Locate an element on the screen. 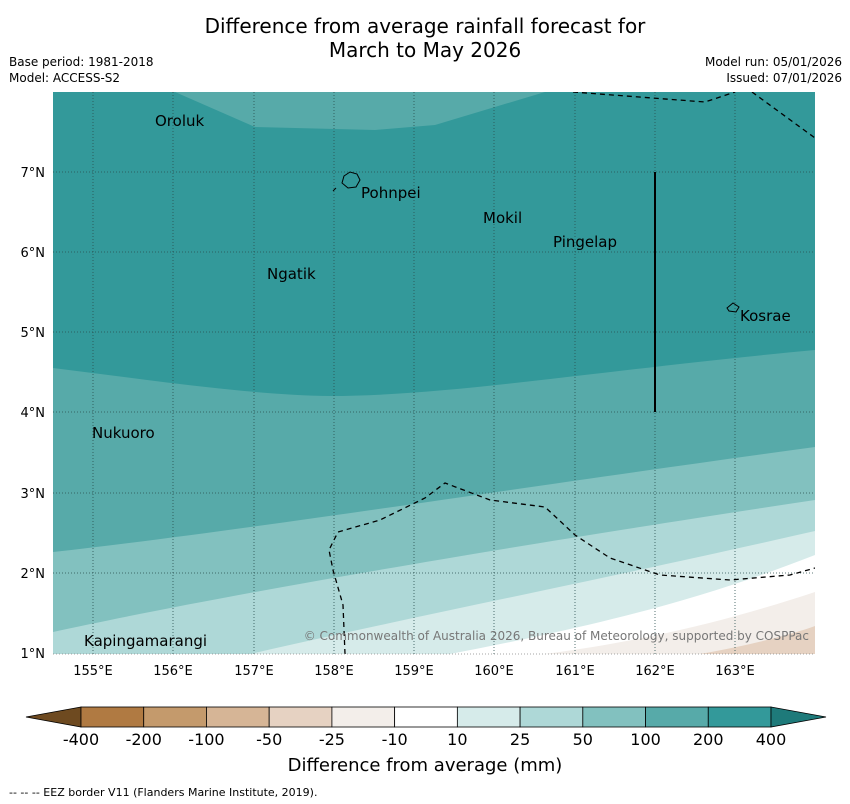 The height and width of the screenshot is (804, 850). band-minus10 is located at coordinates (680, 623).